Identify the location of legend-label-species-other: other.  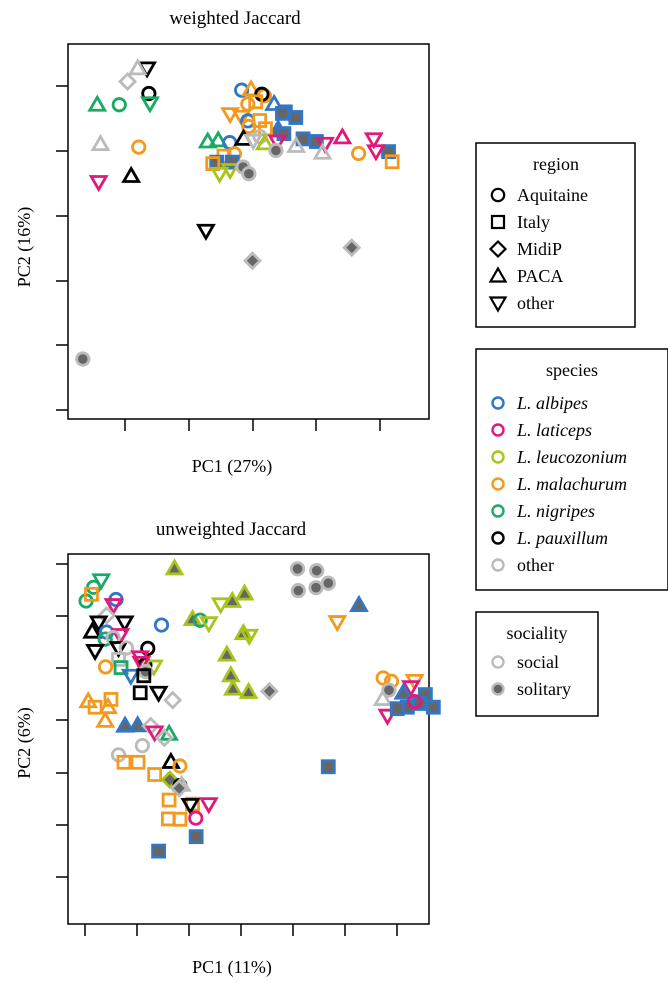
(535, 565).